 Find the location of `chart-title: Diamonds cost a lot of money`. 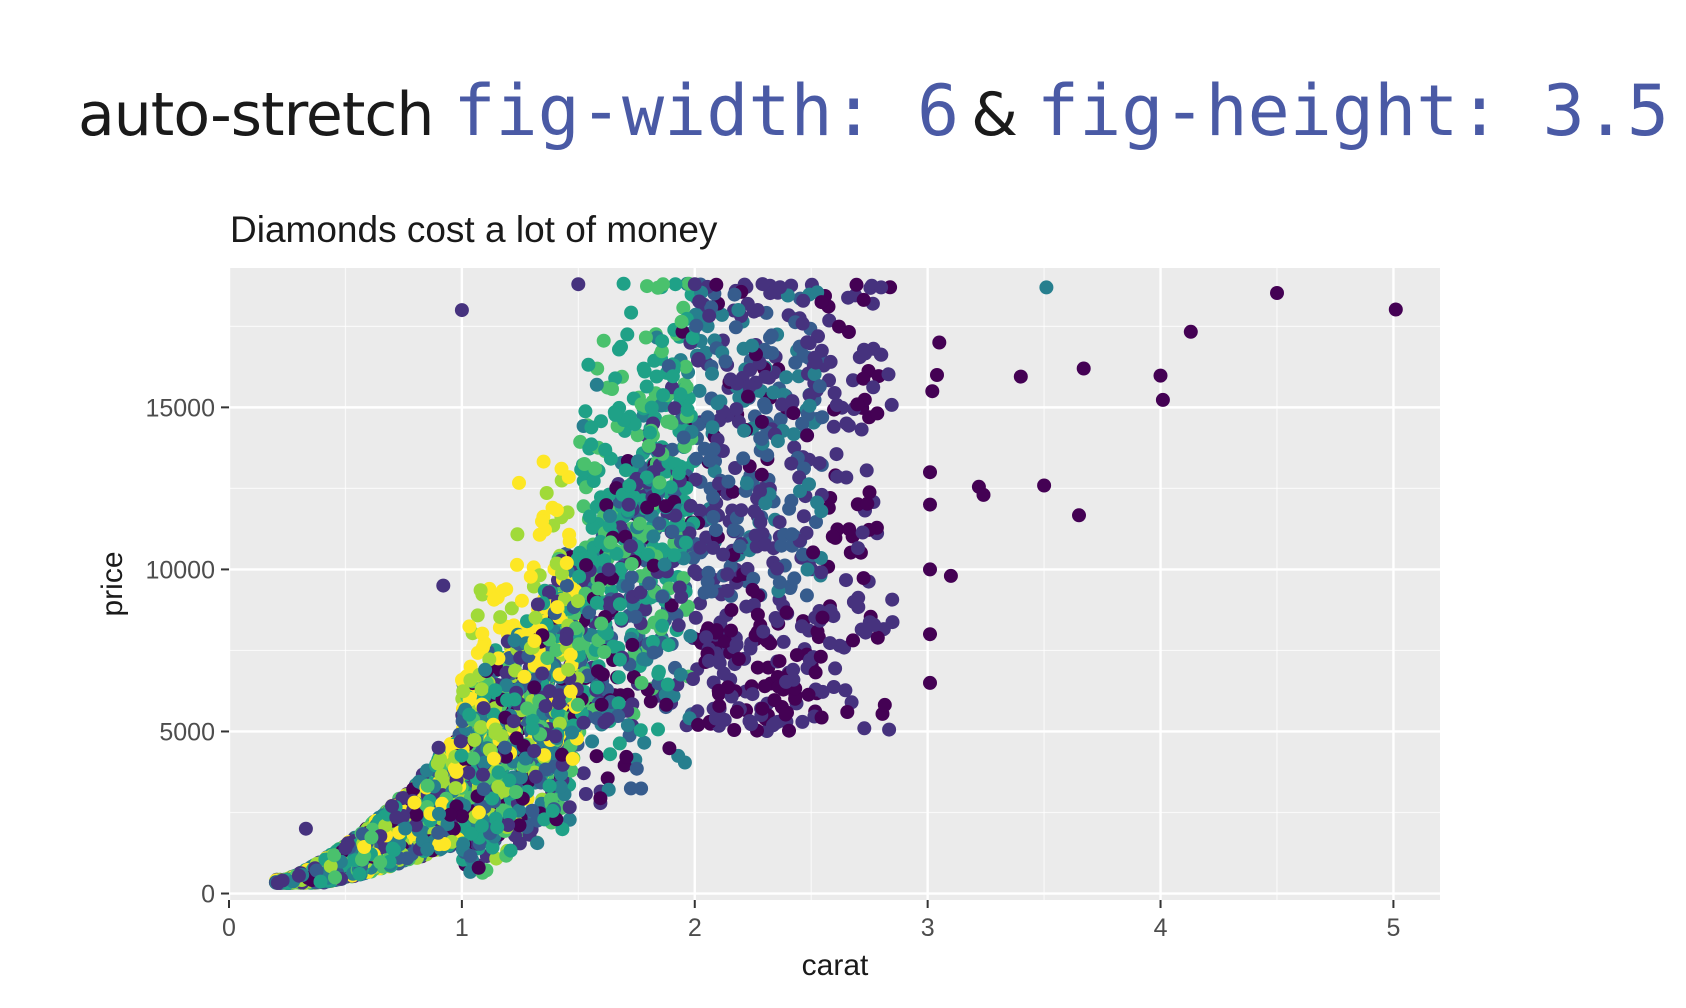

chart-title: Diamonds cost a lot of money is located at coordinates (474, 229).